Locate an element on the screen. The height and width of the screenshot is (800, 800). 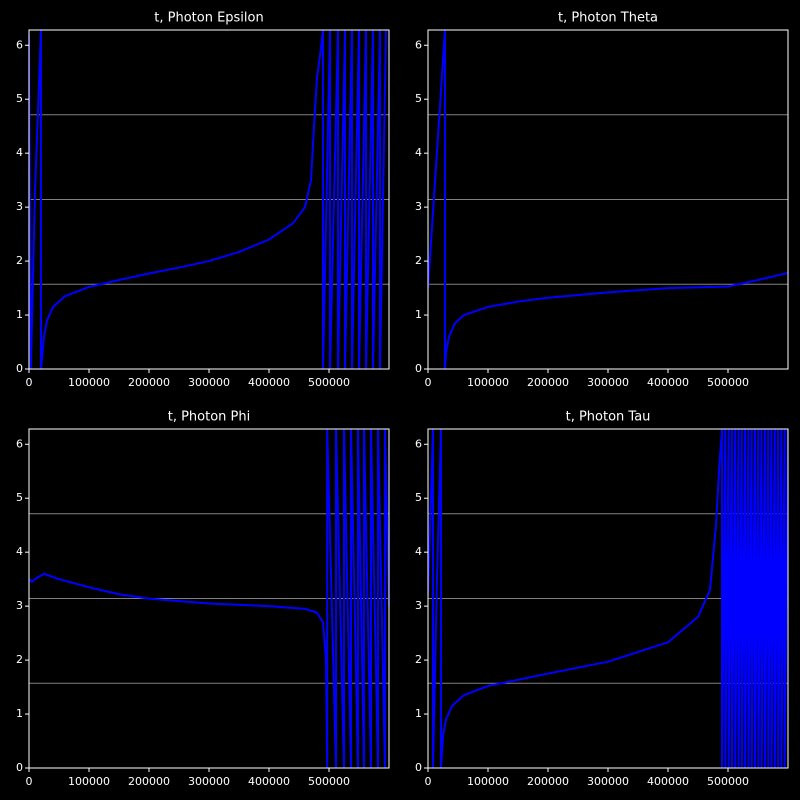
chart-title: t, Photon Tau is located at coordinates (608, 417).